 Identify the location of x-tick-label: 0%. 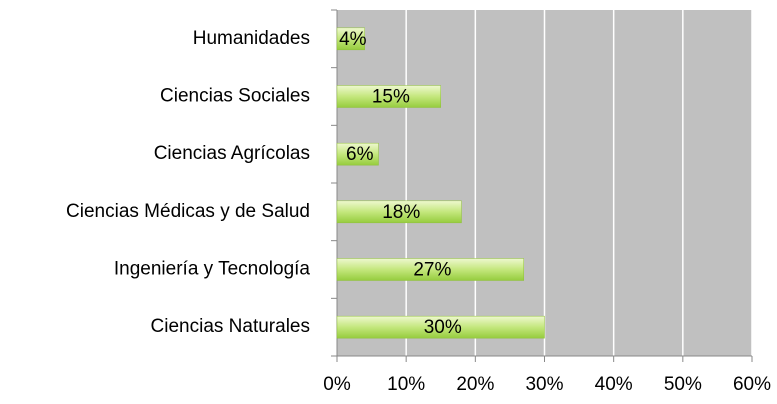
(337, 384).